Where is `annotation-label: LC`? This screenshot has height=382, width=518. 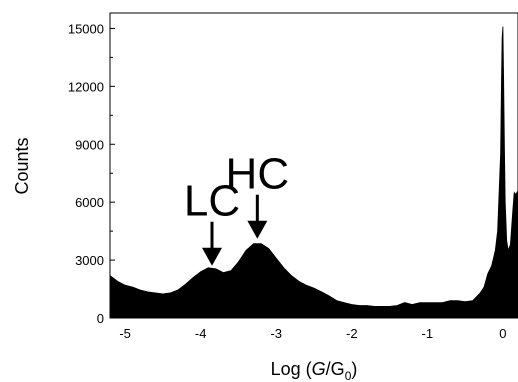
annotation-label: LC is located at coordinates (212, 201).